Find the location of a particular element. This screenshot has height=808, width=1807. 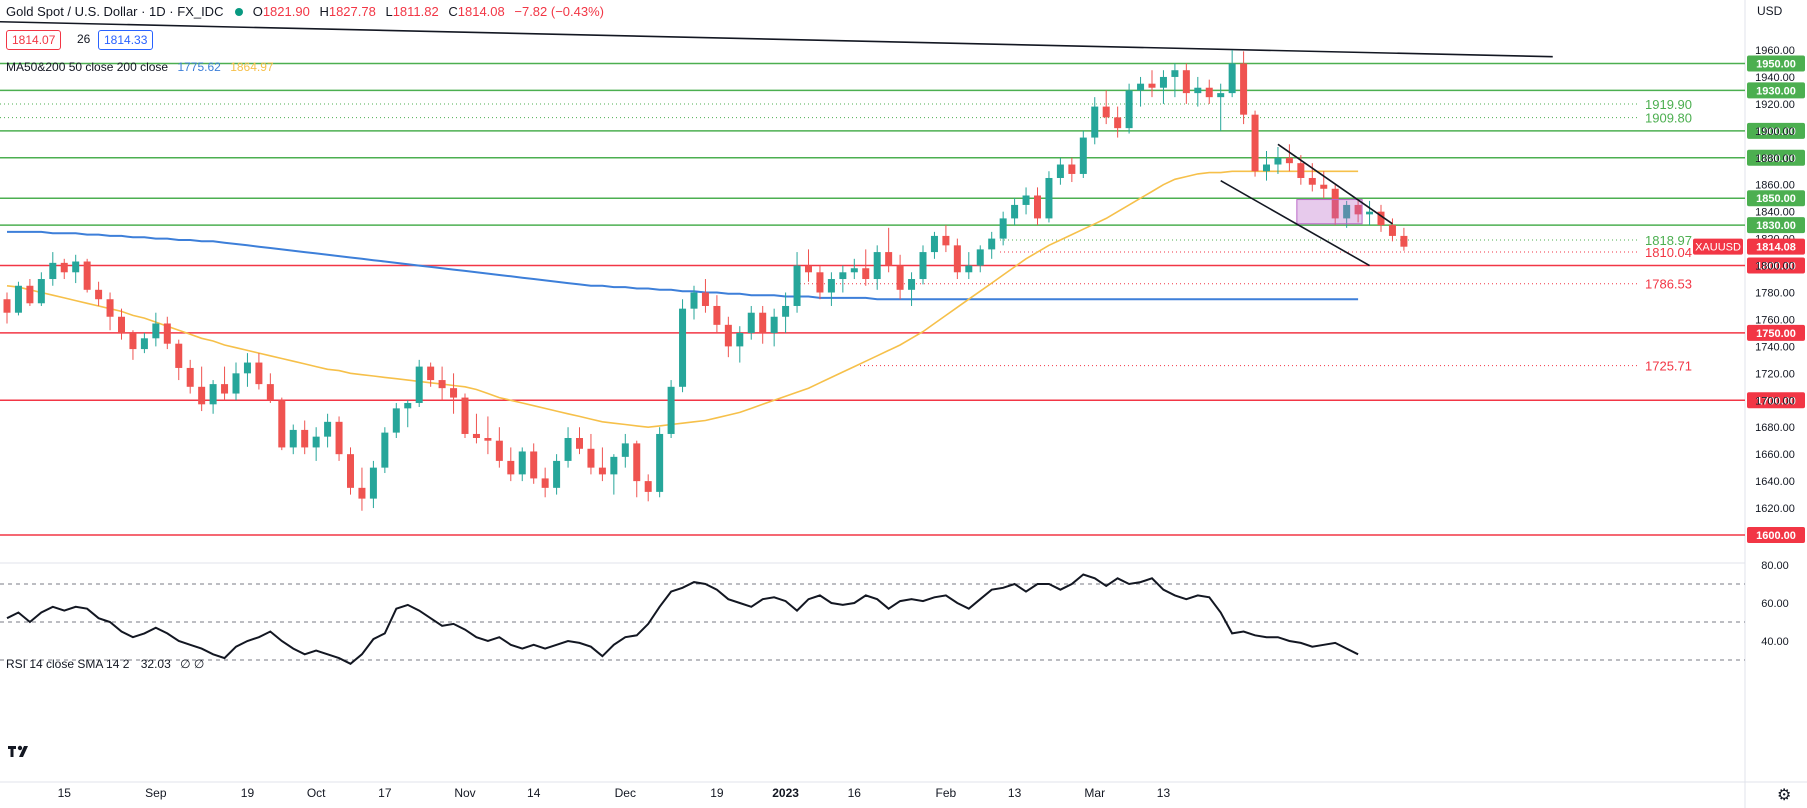

price-tick-label: 1640.00 is located at coordinates (1775, 482).